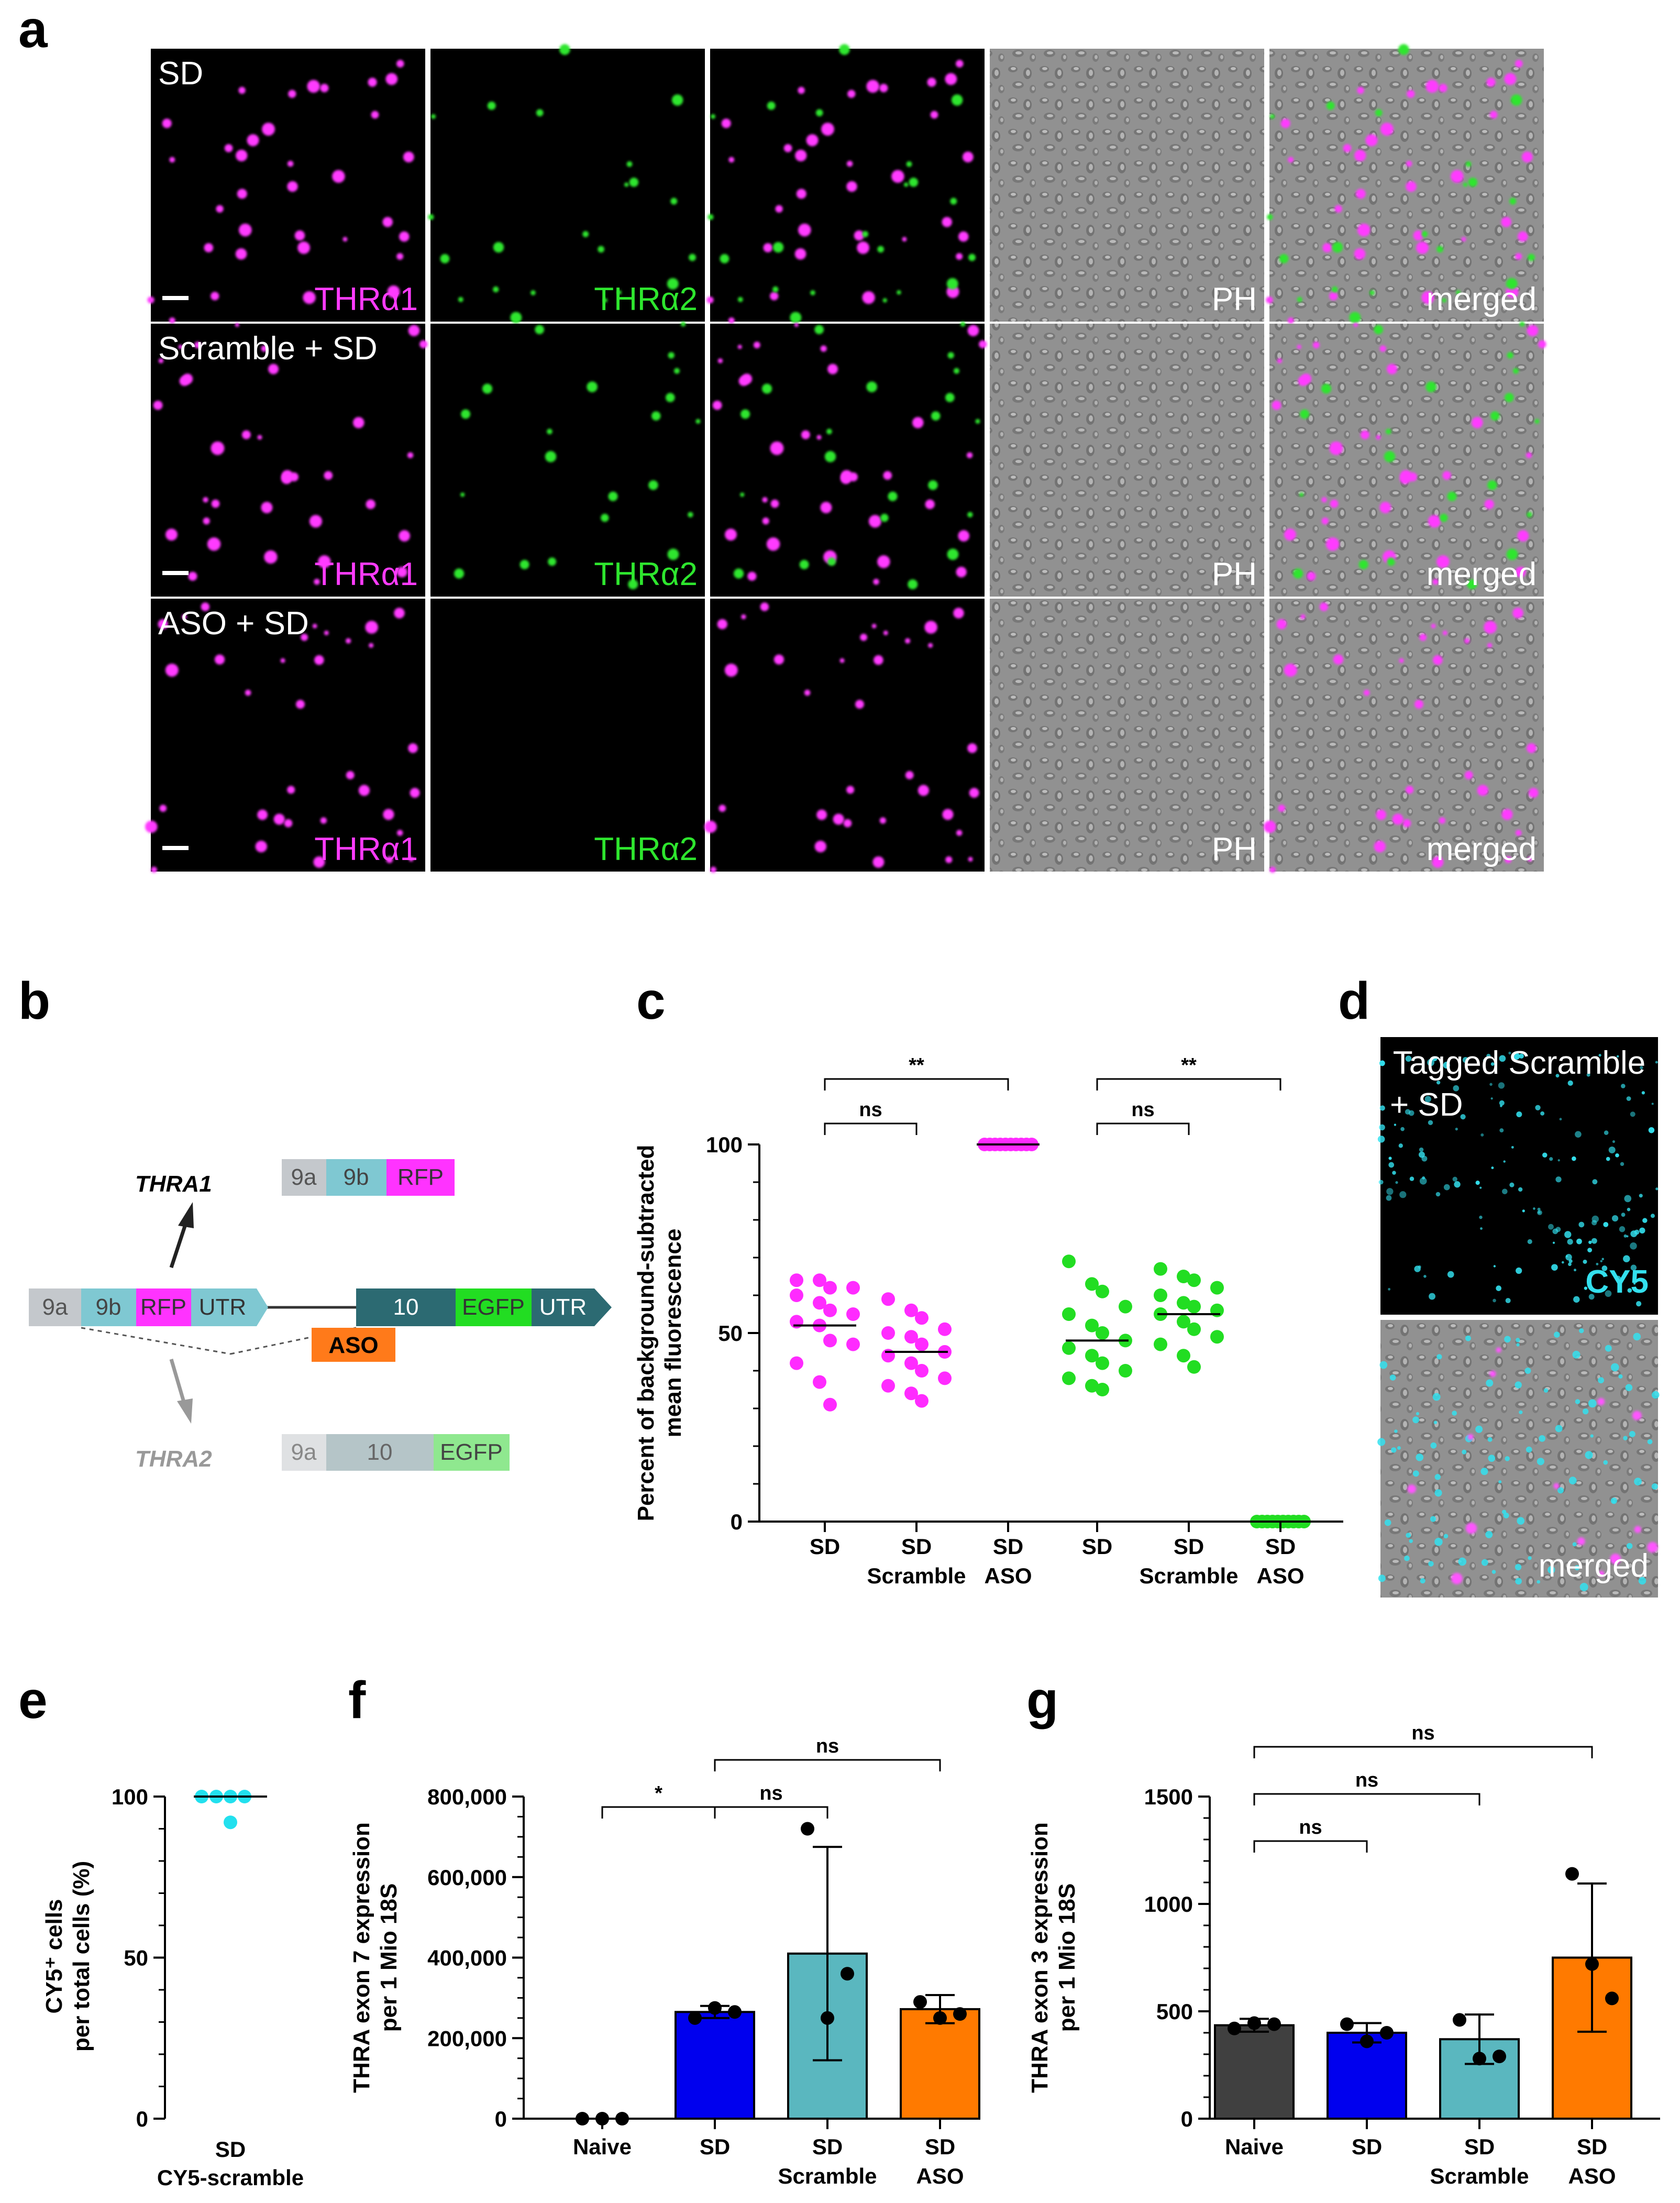  I want to click on y-tick-label: 100, so click(130, 1797).